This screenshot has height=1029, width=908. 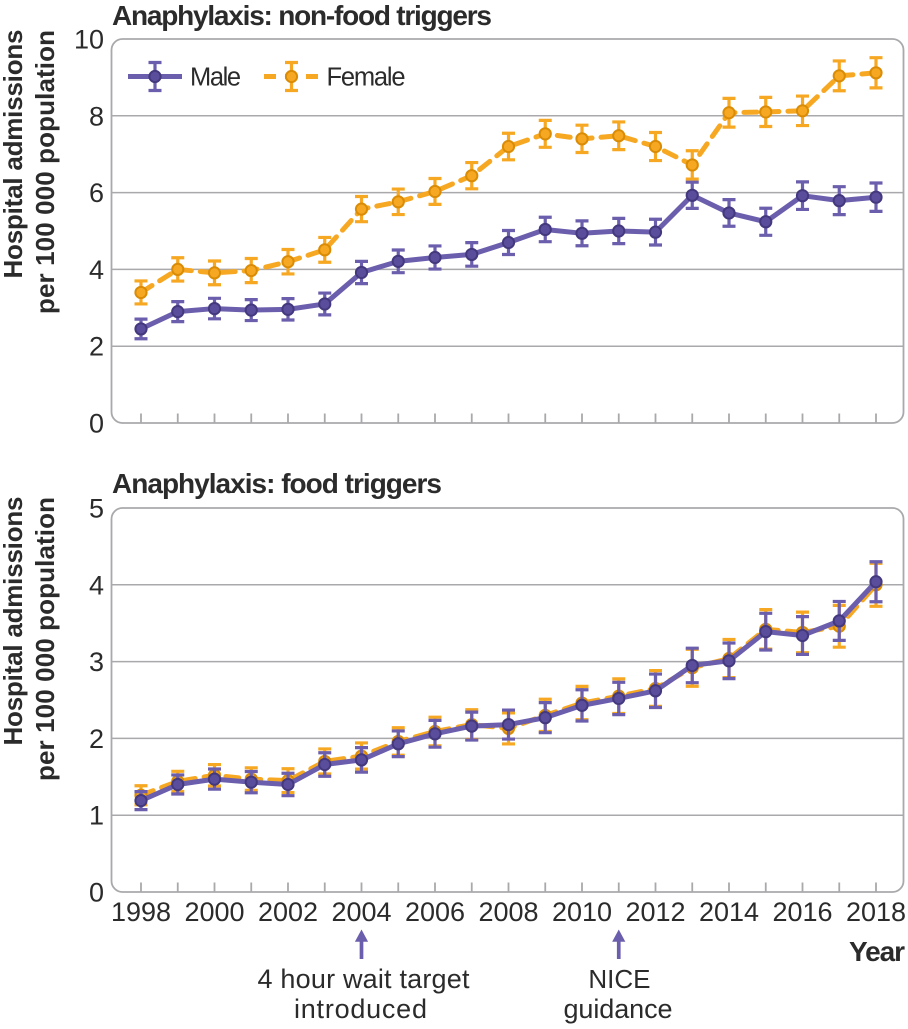 I want to click on svg-text: 5, so click(x=96, y=509).